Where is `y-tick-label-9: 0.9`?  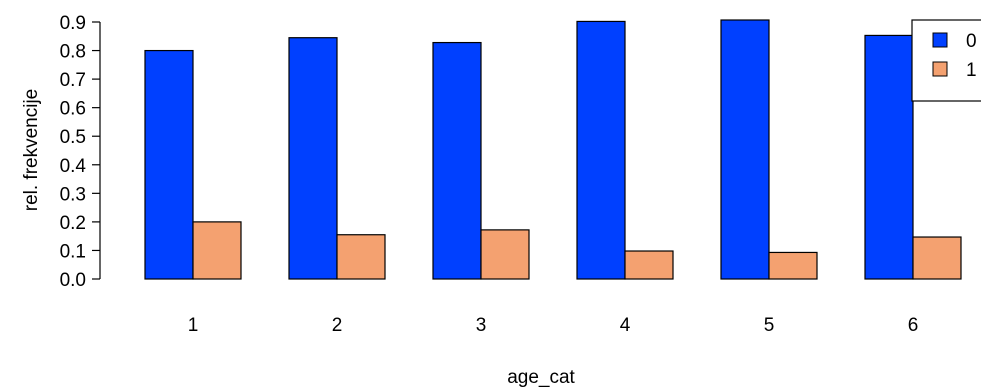
y-tick-label-9: 0.9 is located at coordinates (73, 23).